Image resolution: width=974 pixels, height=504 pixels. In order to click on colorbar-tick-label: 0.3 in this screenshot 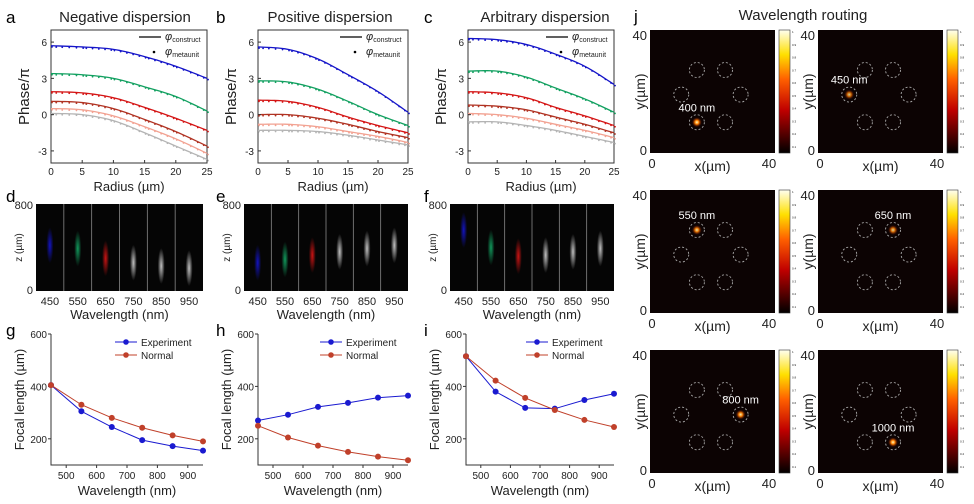, I will do `click(962, 281)`.